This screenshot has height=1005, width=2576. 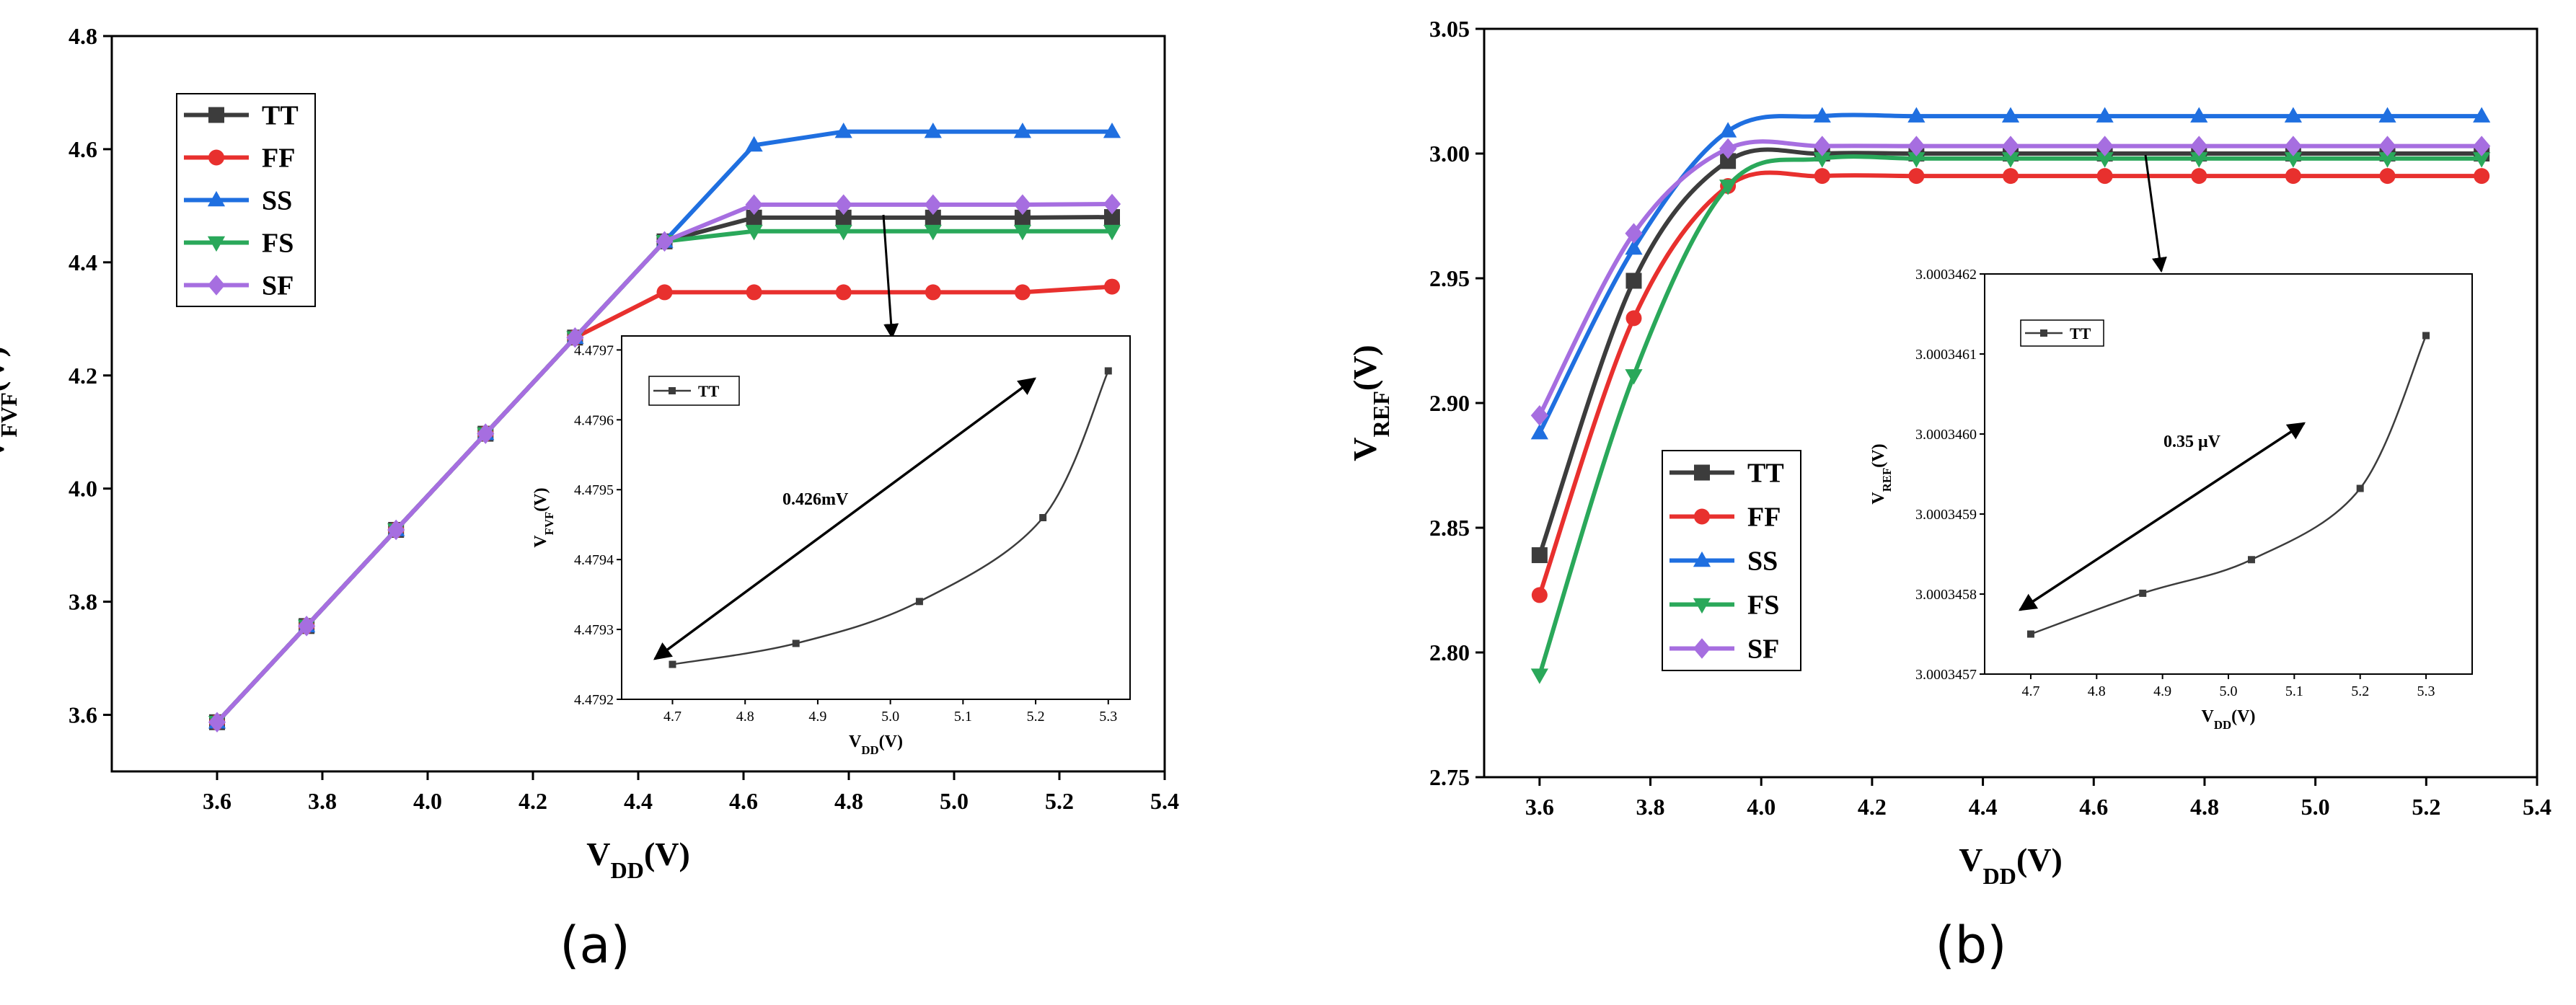 What do you see at coordinates (815, 499) in the screenshot?
I see `delta-annotation: 0.426mV` at bounding box center [815, 499].